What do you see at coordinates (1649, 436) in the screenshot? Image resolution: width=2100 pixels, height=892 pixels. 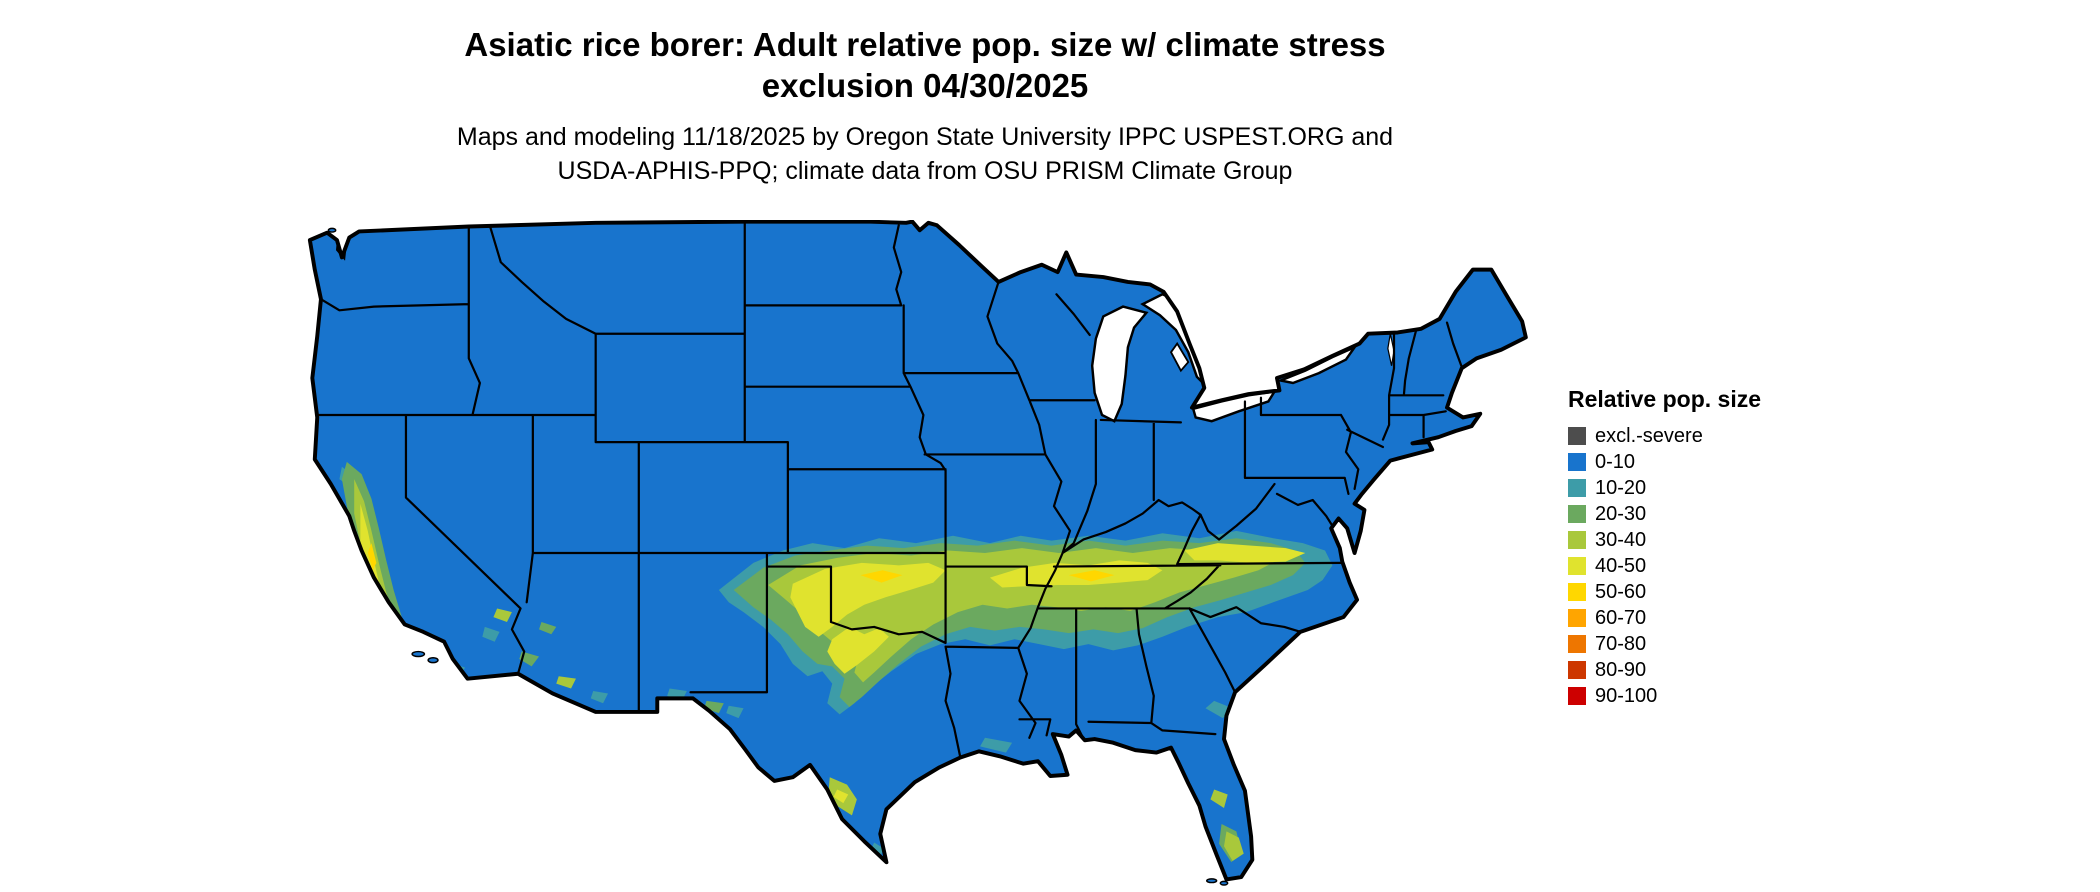 I see `legend-label: excl.-severe` at bounding box center [1649, 436].